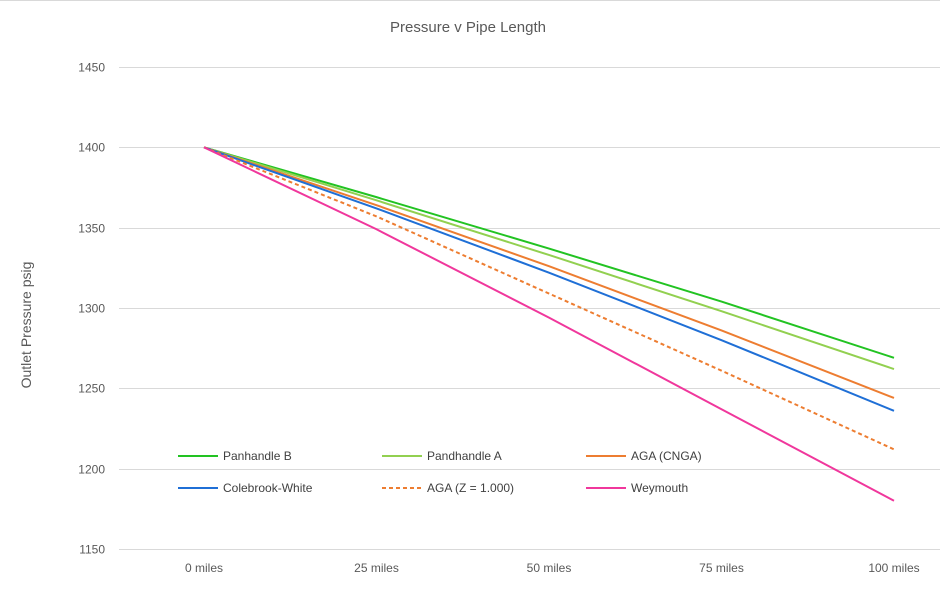 Image resolution: width=940 pixels, height=593 pixels. What do you see at coordinates (666, 456) in the screenshot?
I see `legend-label-2: AGA (CNGA)` at bounding box center [666, 456].